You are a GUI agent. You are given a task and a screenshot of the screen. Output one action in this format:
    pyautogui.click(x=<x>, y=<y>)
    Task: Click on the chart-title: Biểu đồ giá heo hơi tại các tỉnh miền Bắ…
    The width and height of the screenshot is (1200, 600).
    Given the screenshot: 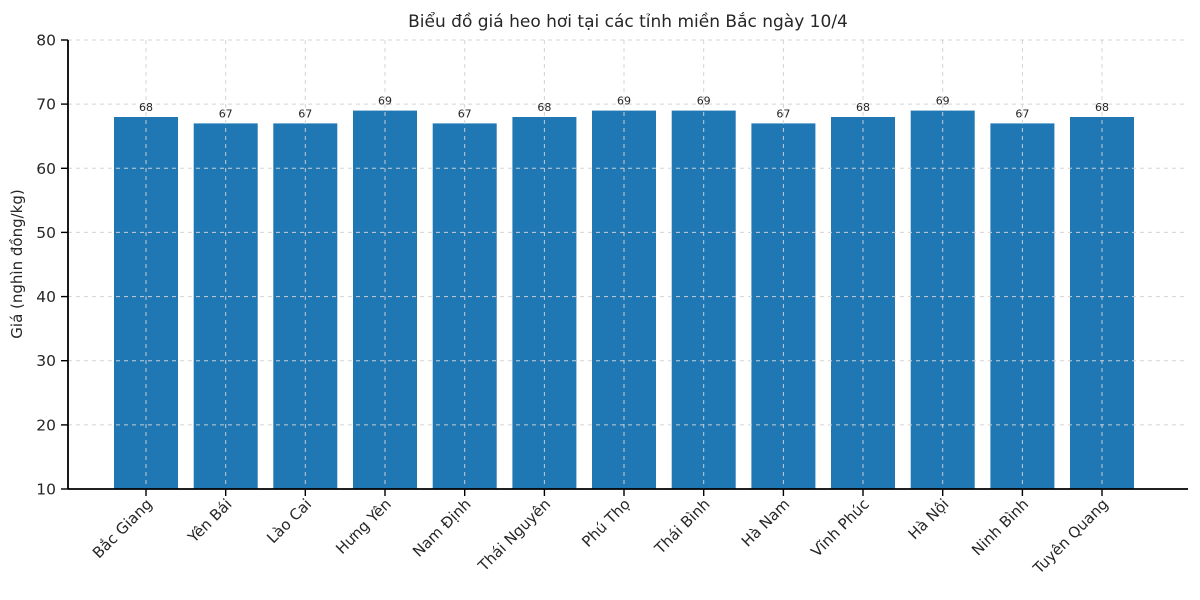 What is the action you would take?
    pyautogui.click(x=628, y=21)
    